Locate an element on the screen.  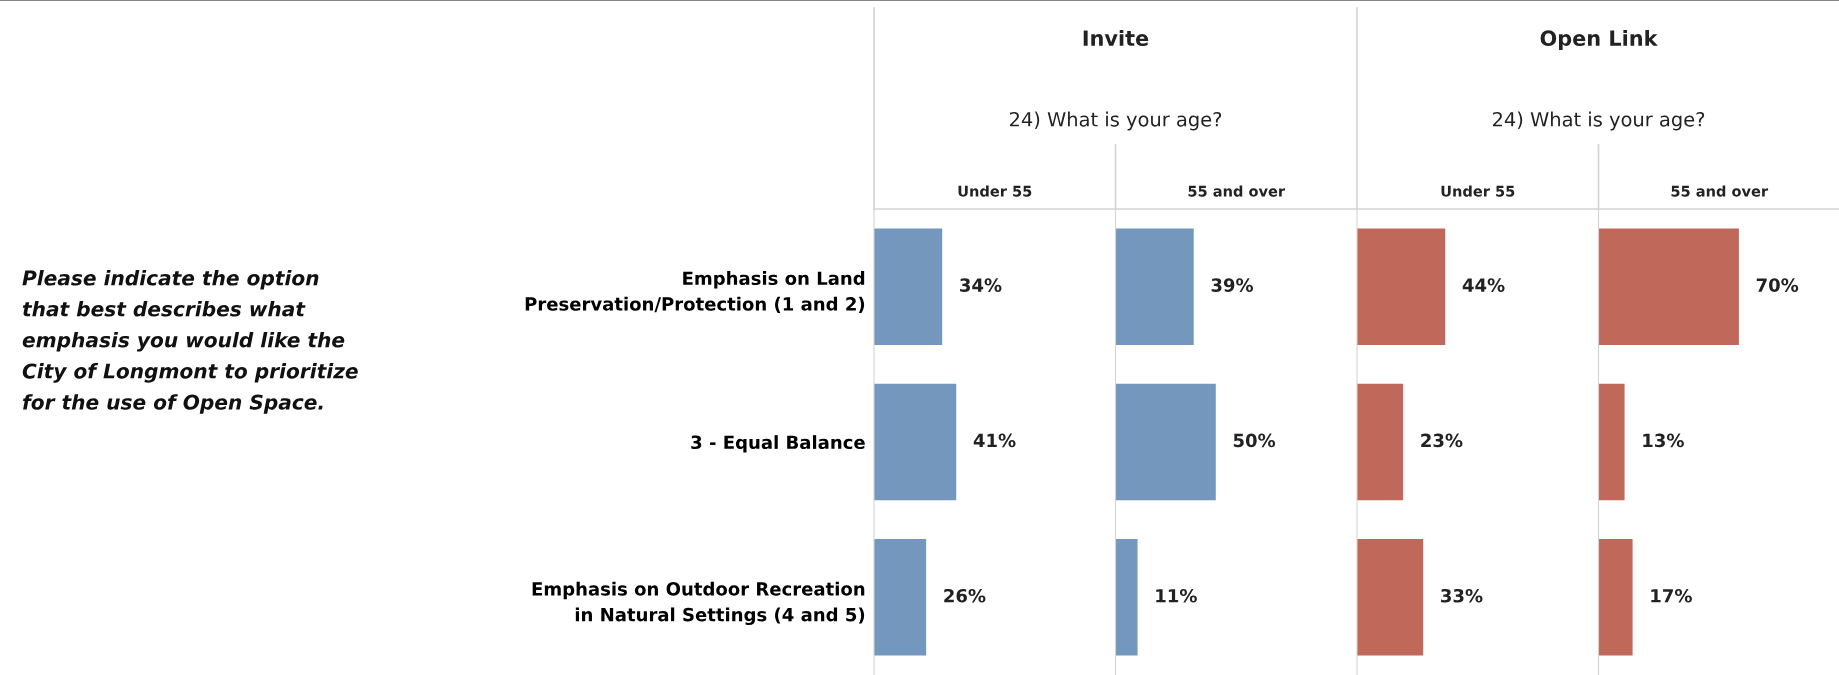
data-label: 13% is located at coordinates (1663, 440).